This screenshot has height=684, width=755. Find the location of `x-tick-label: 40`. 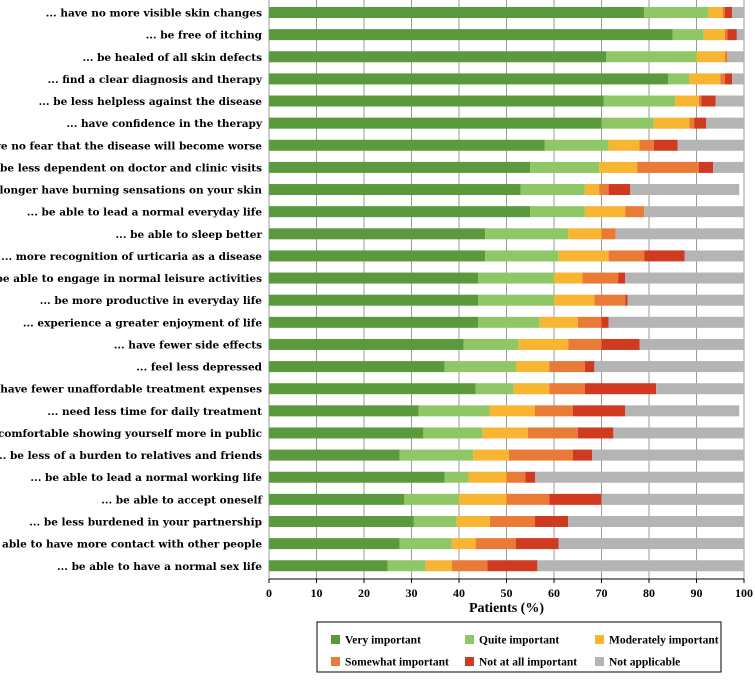

x-tick-label: 40 is located at coordinates (459, 593).